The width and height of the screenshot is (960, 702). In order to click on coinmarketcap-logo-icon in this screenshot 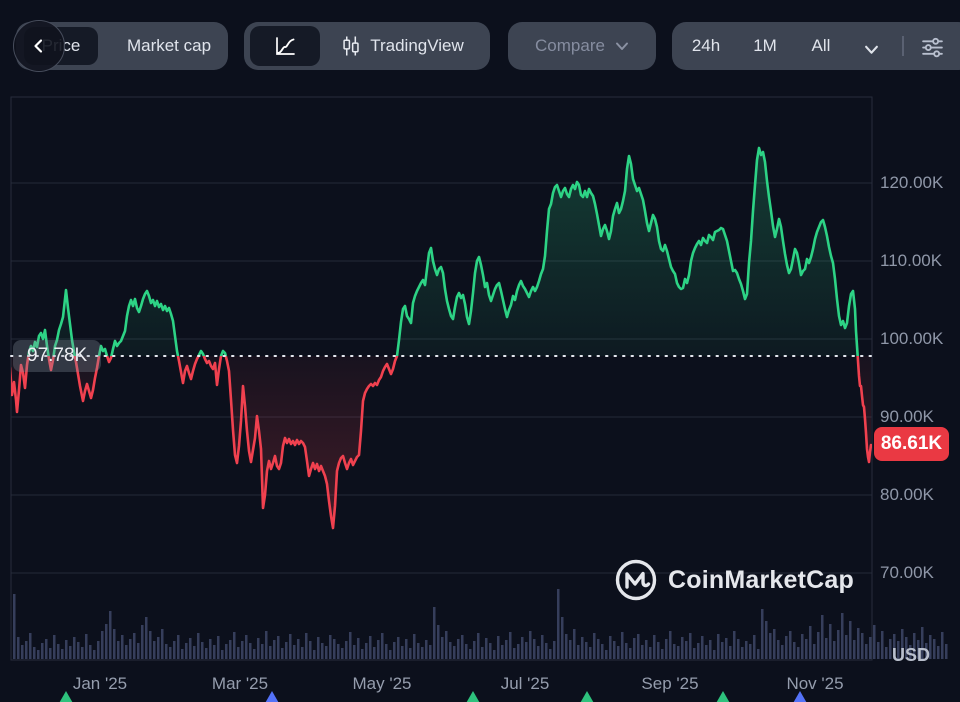, I will do `click(636, 580)`.